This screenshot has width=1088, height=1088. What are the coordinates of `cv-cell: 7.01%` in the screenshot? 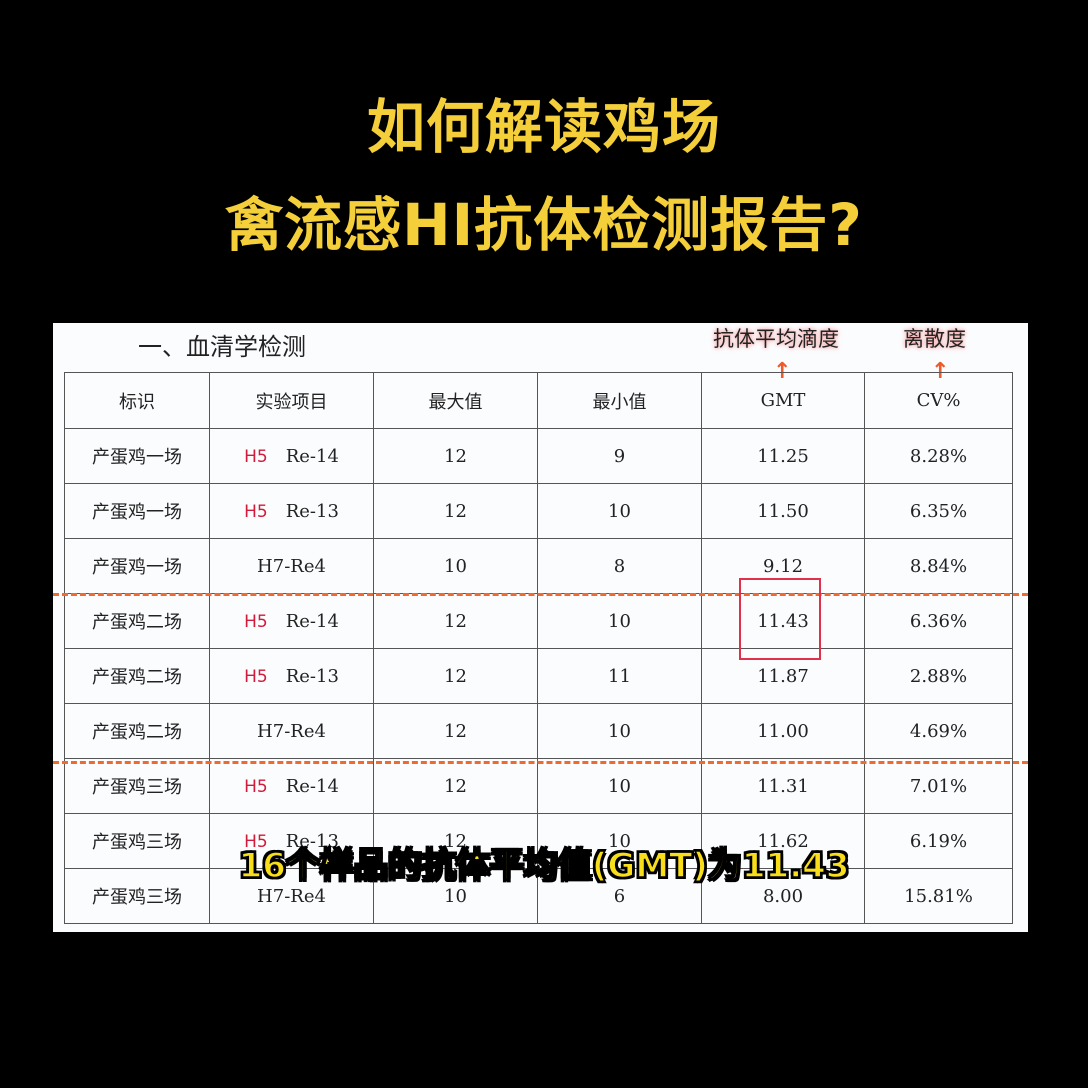 It's located at (938, 786).